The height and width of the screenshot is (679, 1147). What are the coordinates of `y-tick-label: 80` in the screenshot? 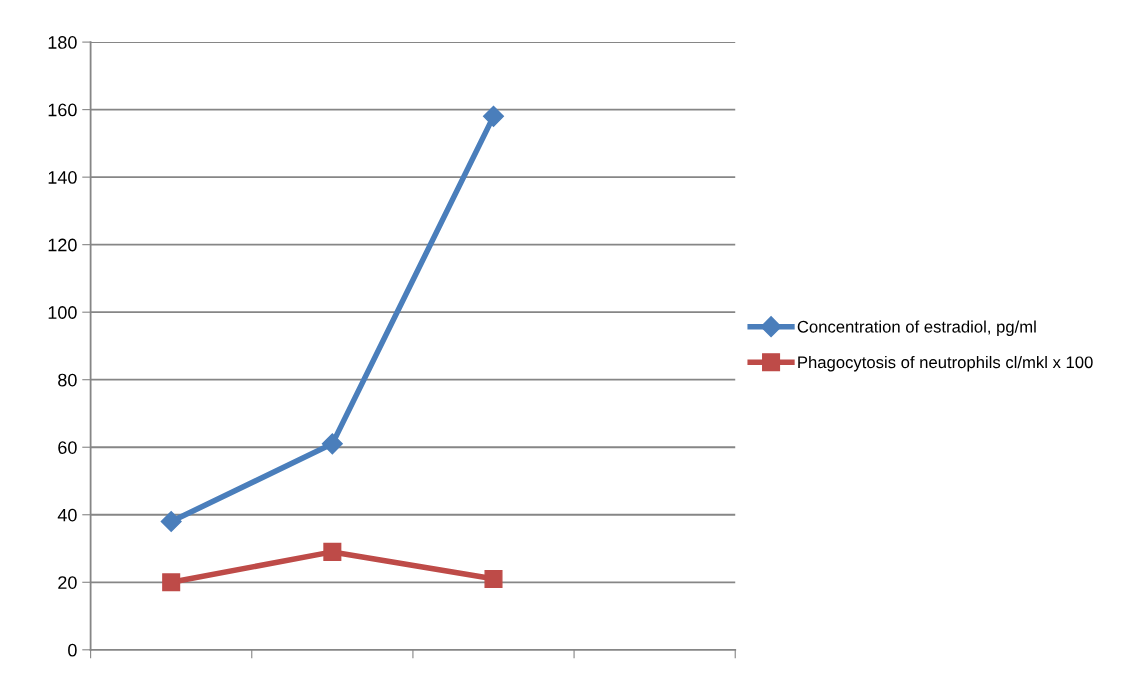 It's located at (67, 380).